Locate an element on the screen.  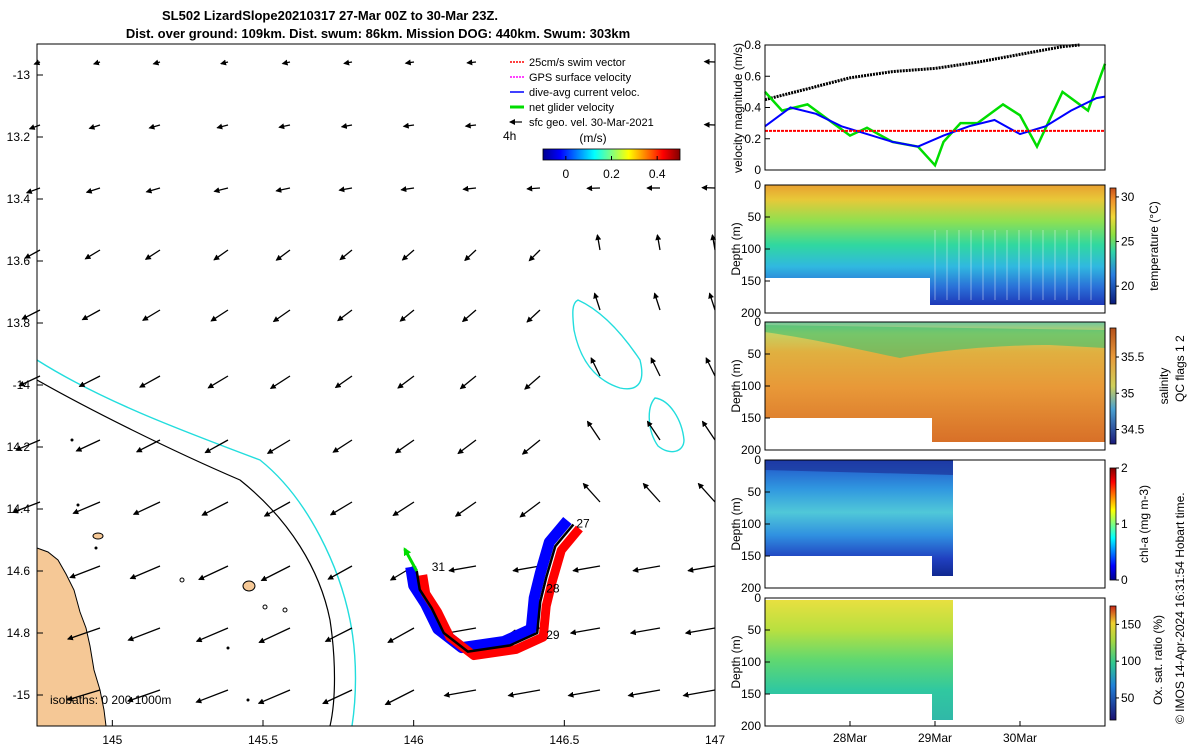
colorbar-tick-label: 35 is located at coordinates (1128, 393).